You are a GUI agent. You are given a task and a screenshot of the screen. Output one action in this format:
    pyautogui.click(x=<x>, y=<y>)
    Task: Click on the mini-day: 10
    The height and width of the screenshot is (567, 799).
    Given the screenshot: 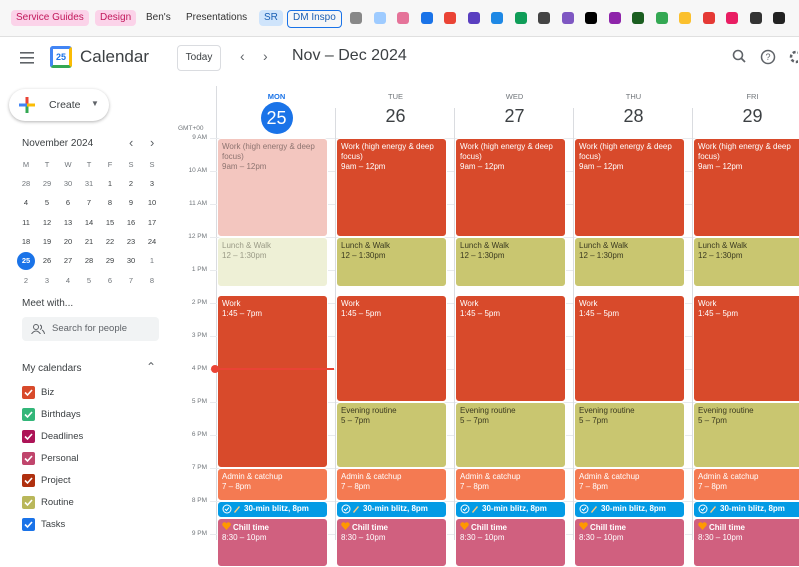 What is the action you would take?
    pyautogui.click(x=152, y=203)
    